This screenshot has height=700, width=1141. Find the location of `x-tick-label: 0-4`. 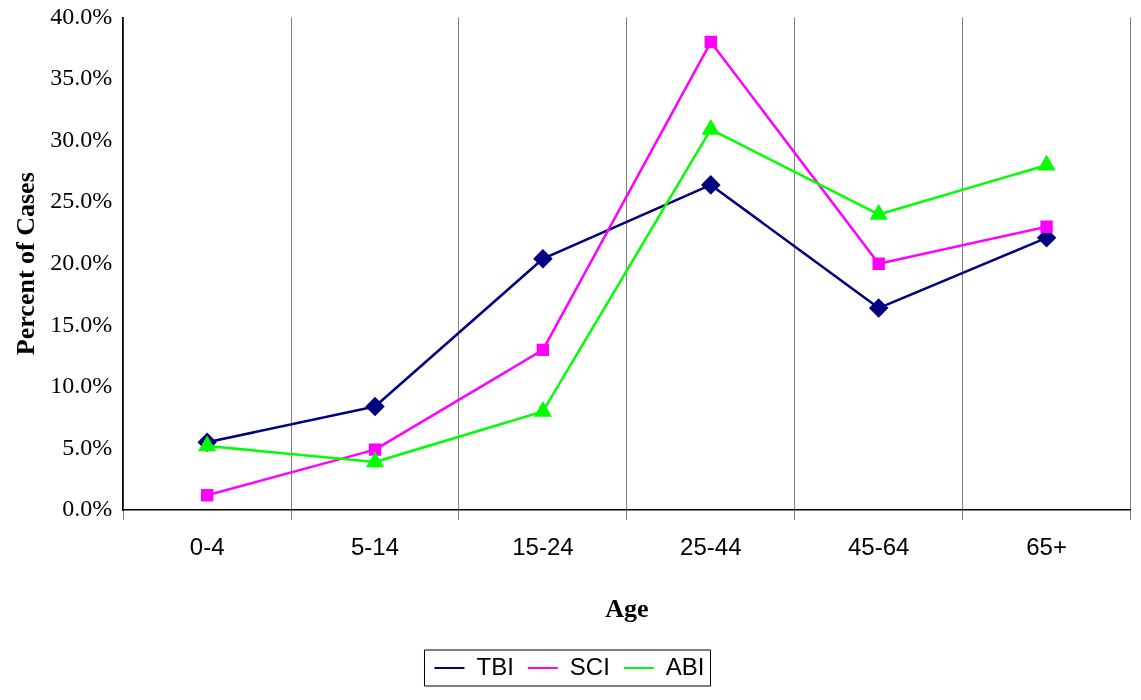

x-tick-label: 0-4 is located at coordinates (207, 547).